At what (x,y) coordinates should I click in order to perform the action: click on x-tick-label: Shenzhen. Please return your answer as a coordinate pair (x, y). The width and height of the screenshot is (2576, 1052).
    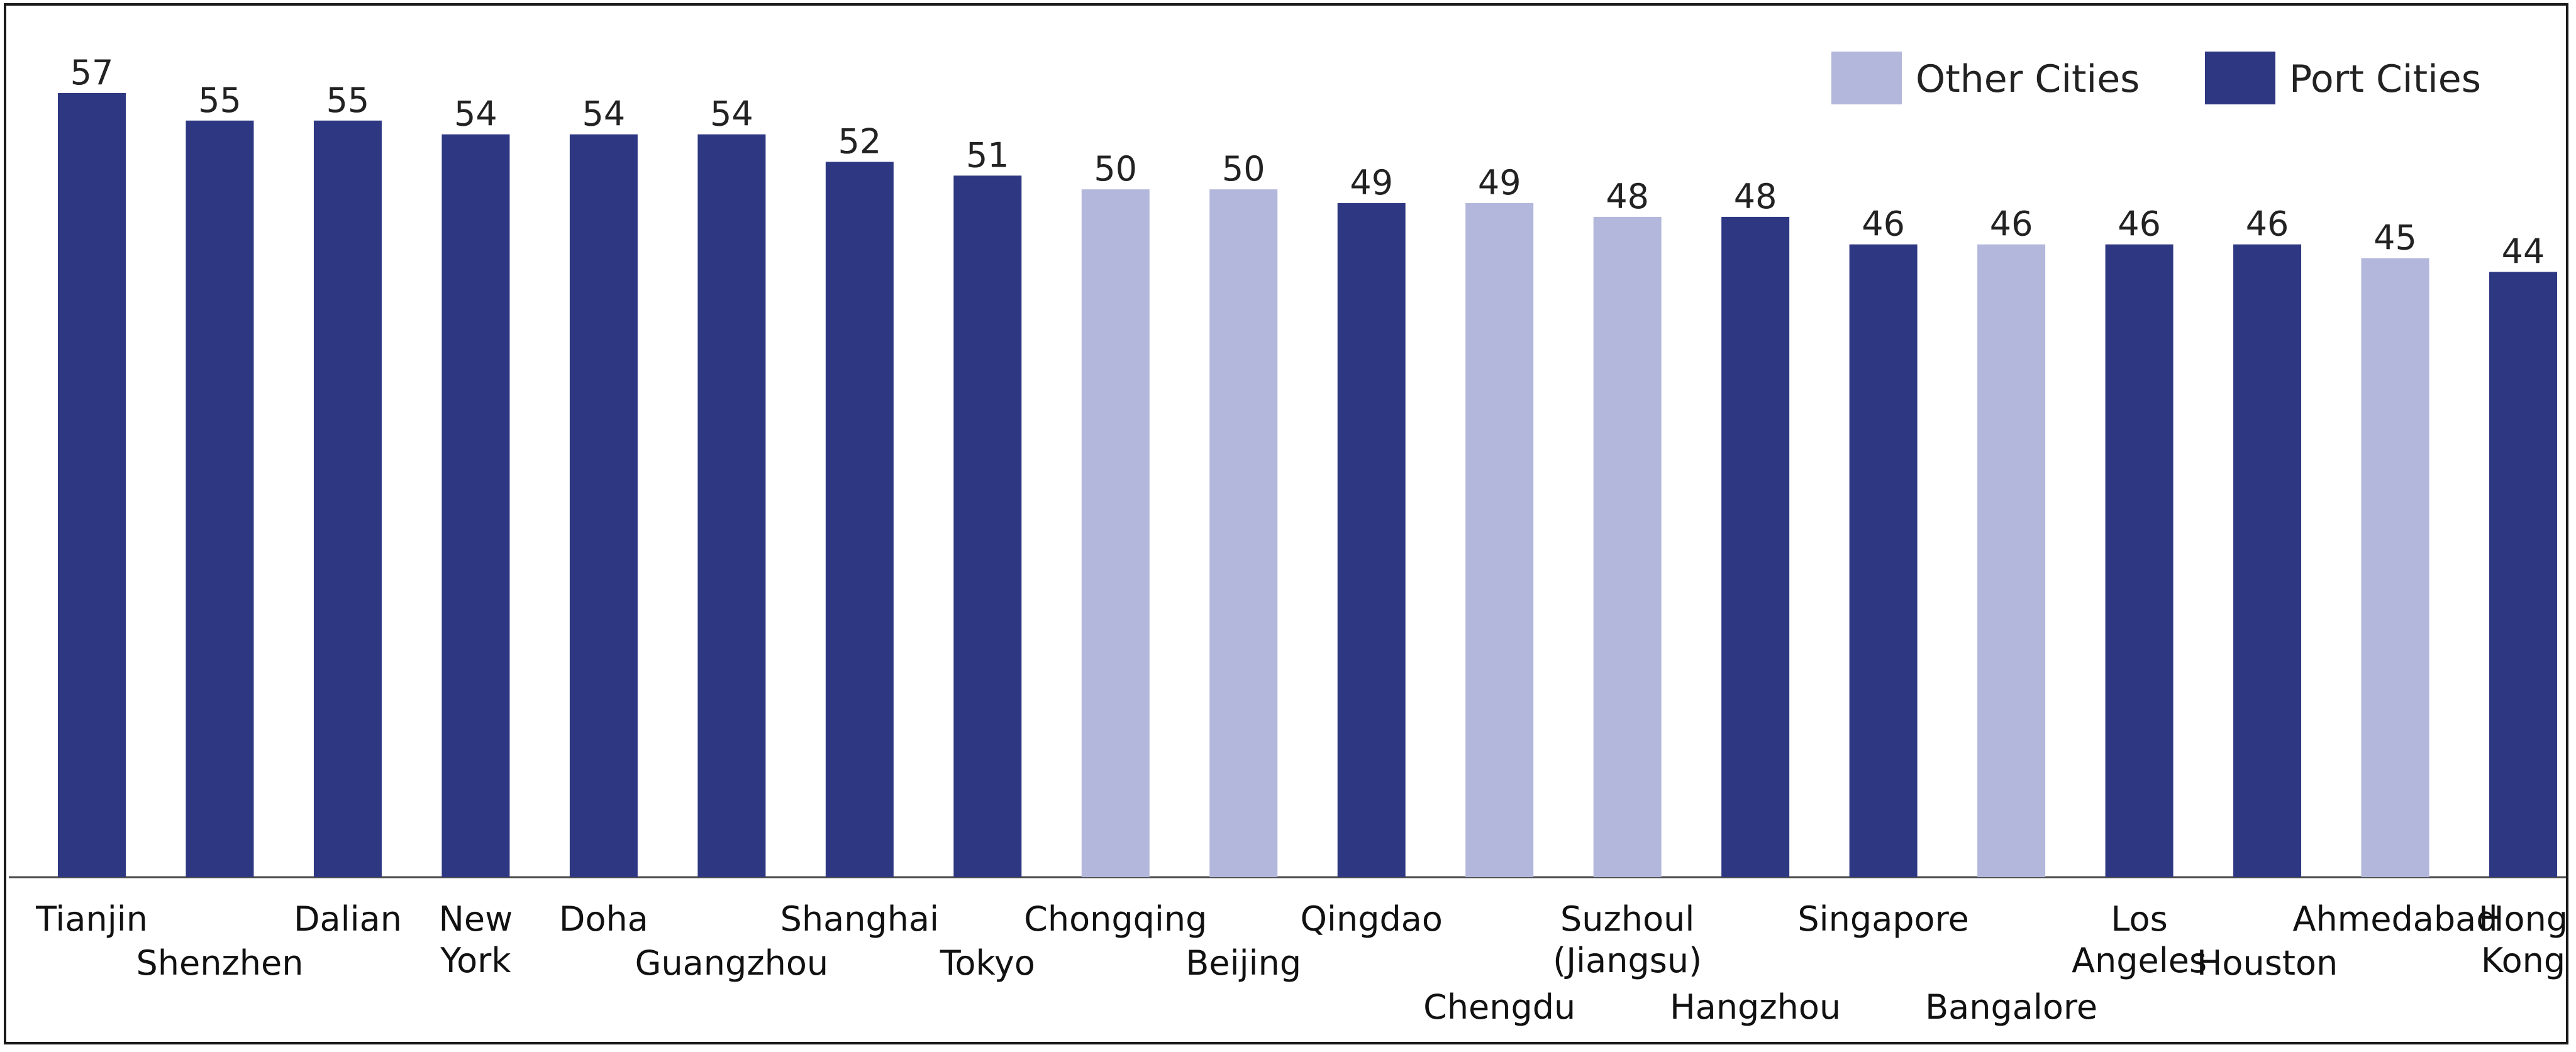
    Looking at the image, I should click on (219, 963).